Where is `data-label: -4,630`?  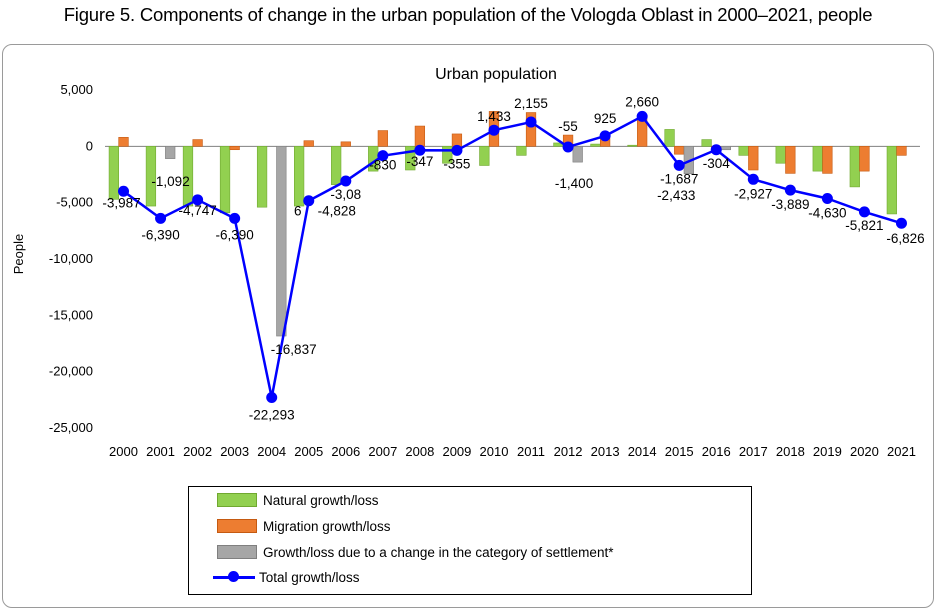
data-label: -4,630 is located at coordinates (827, 212).